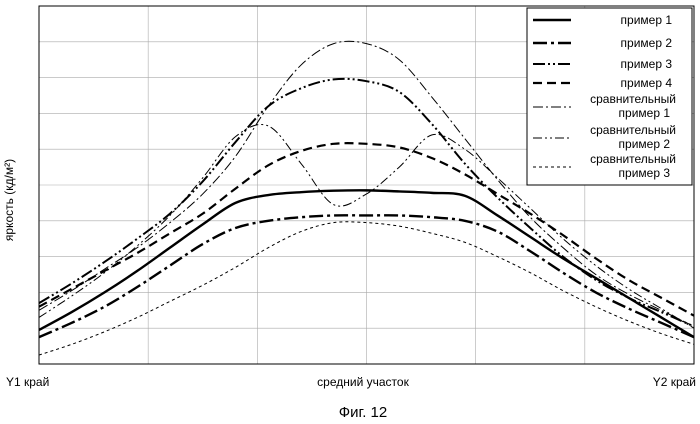  I want to click on y-axis-label: яркость (кд/м²), so click(9, 200).